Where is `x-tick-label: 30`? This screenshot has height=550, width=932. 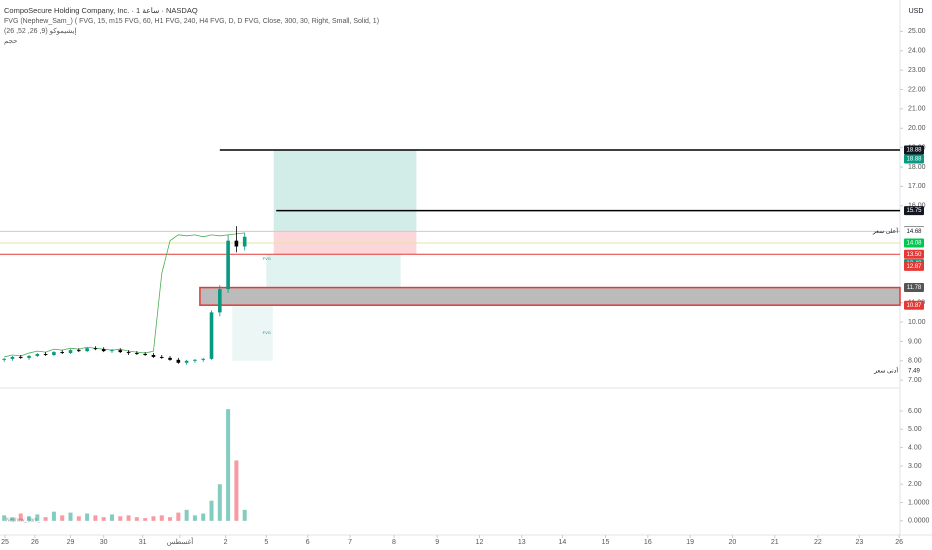 x-tick-label: 30 is located at coordinates (104, 542).